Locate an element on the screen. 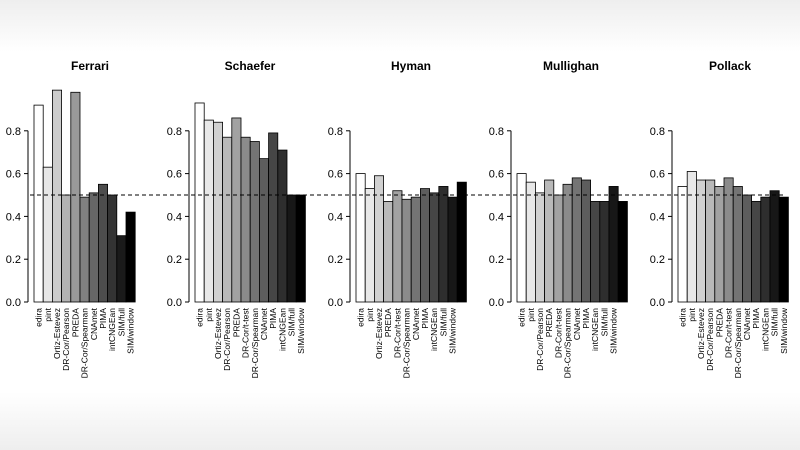 The width and height of the screenshot is (800, 450). panel-title: Mullighan is located at coordinates (571, 66).